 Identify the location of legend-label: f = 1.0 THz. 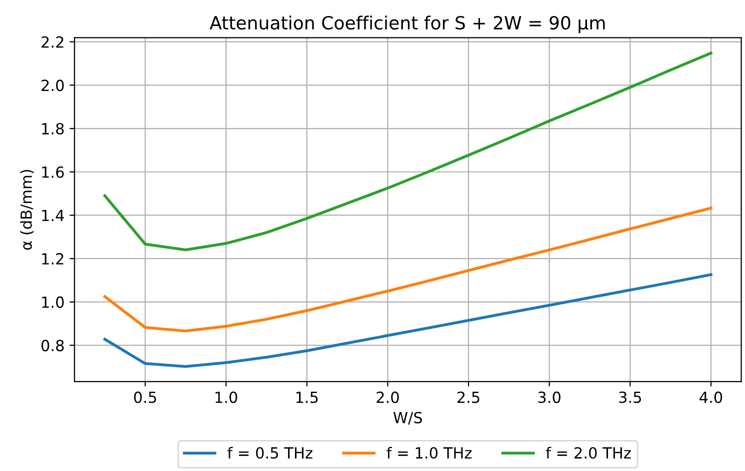
(429, 452).